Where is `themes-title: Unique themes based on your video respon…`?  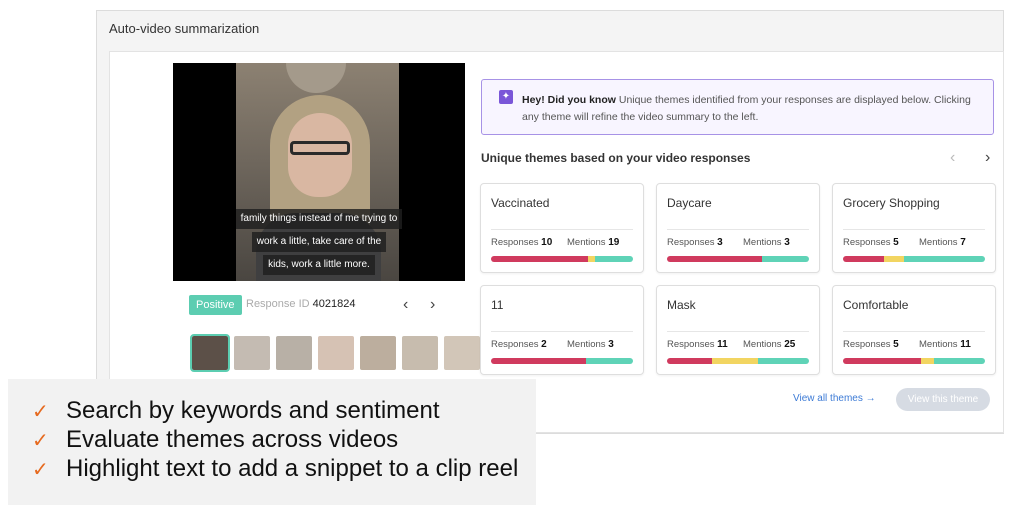 themes-title: Unique themes based on your video respon… is located at coordinates (616, 158).